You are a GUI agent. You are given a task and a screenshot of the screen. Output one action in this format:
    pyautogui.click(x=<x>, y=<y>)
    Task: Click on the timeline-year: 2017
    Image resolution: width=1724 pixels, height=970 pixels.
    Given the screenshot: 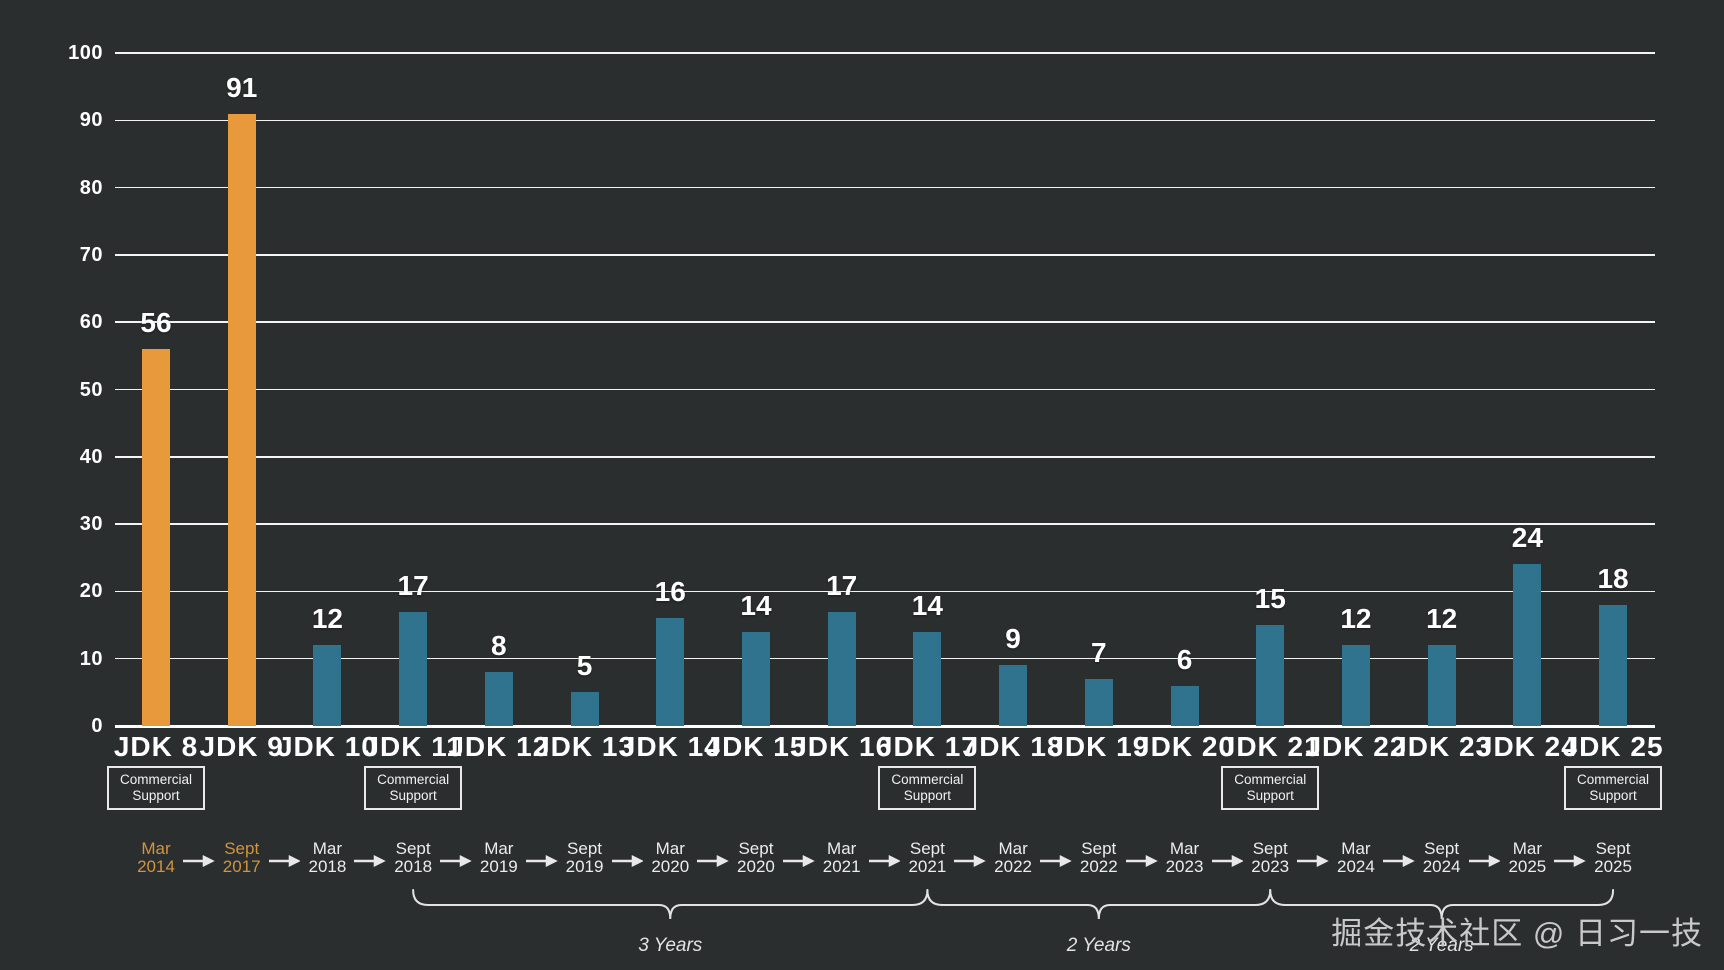 What is the action you would take?
    pyautogui.click(x=241, y=866)
    